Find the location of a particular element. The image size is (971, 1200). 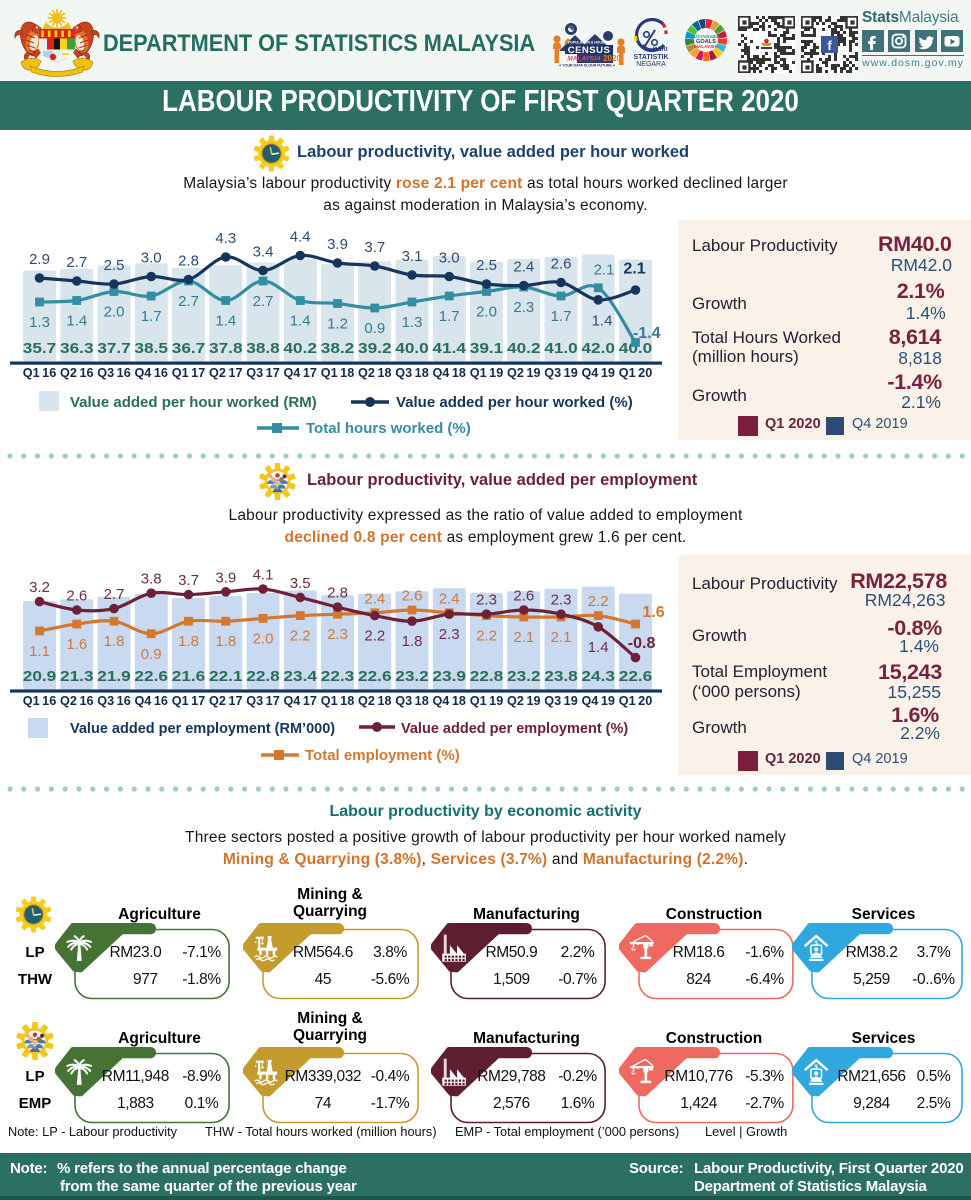

svg-text: 36.3 is located at coordinates (77, 348).